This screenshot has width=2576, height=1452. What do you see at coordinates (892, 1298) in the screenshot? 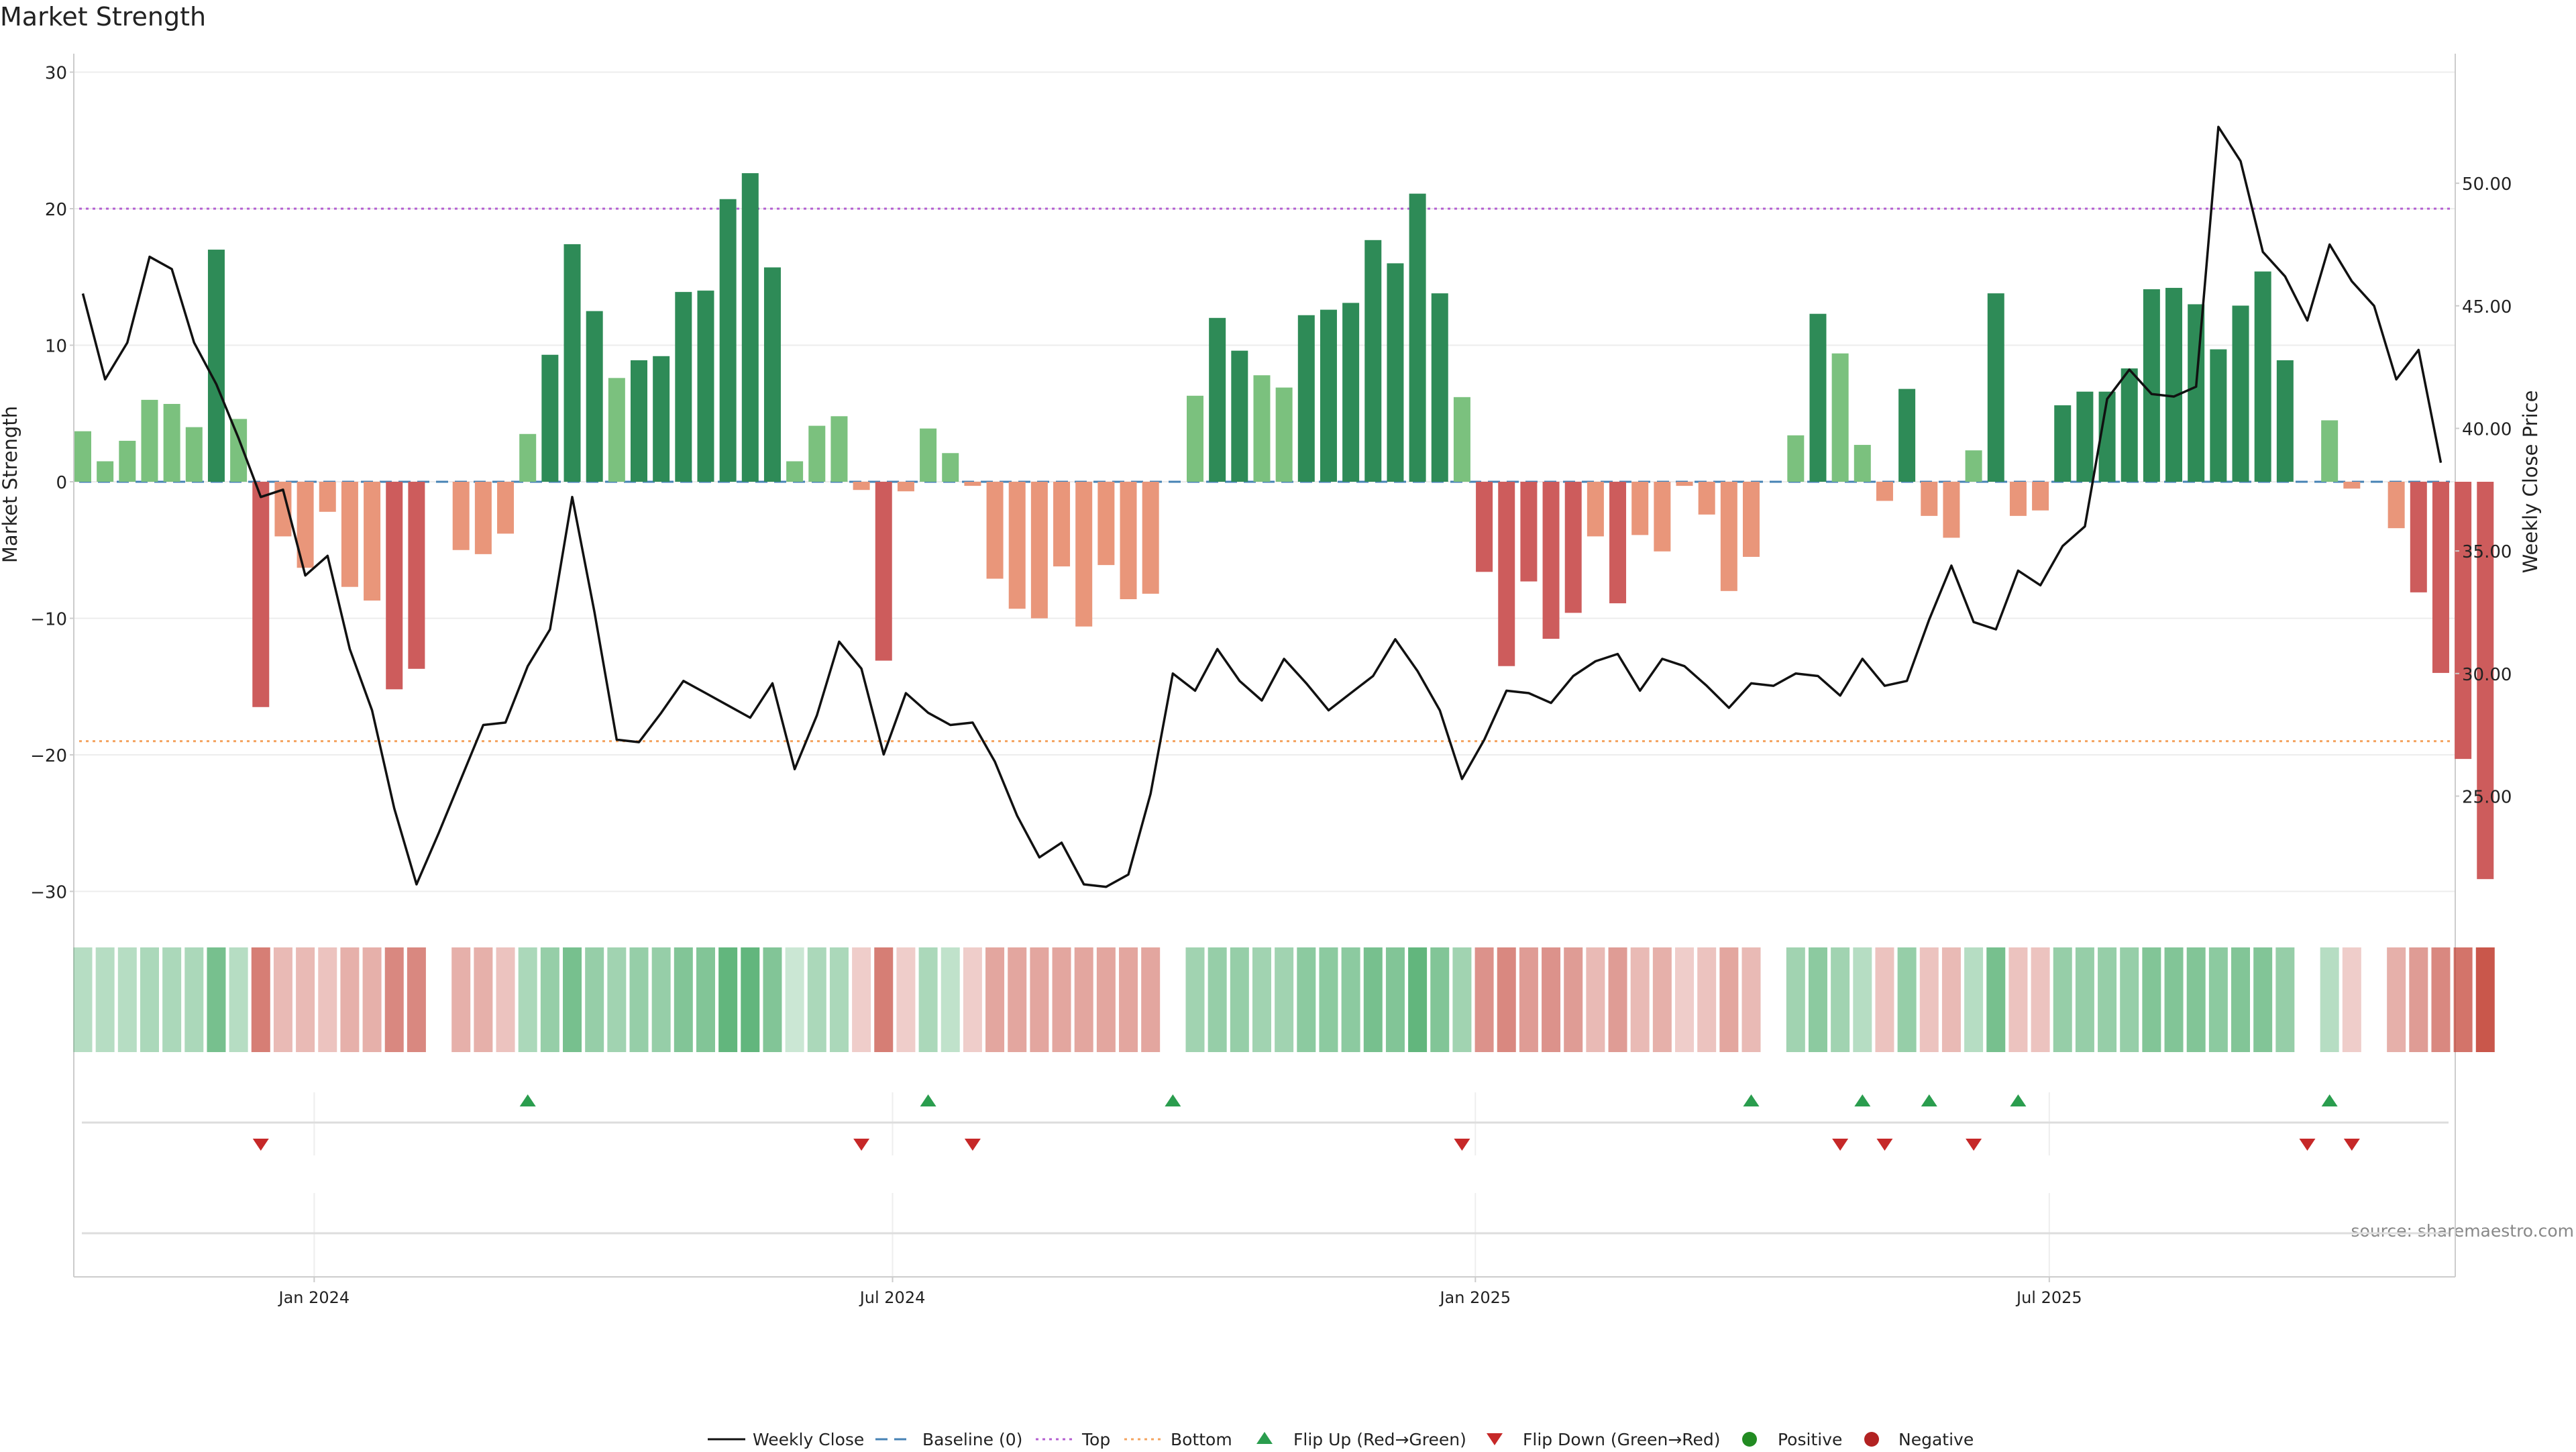
I see `x-tick-label: Jul 2024` at bounding box center [892, 1298].